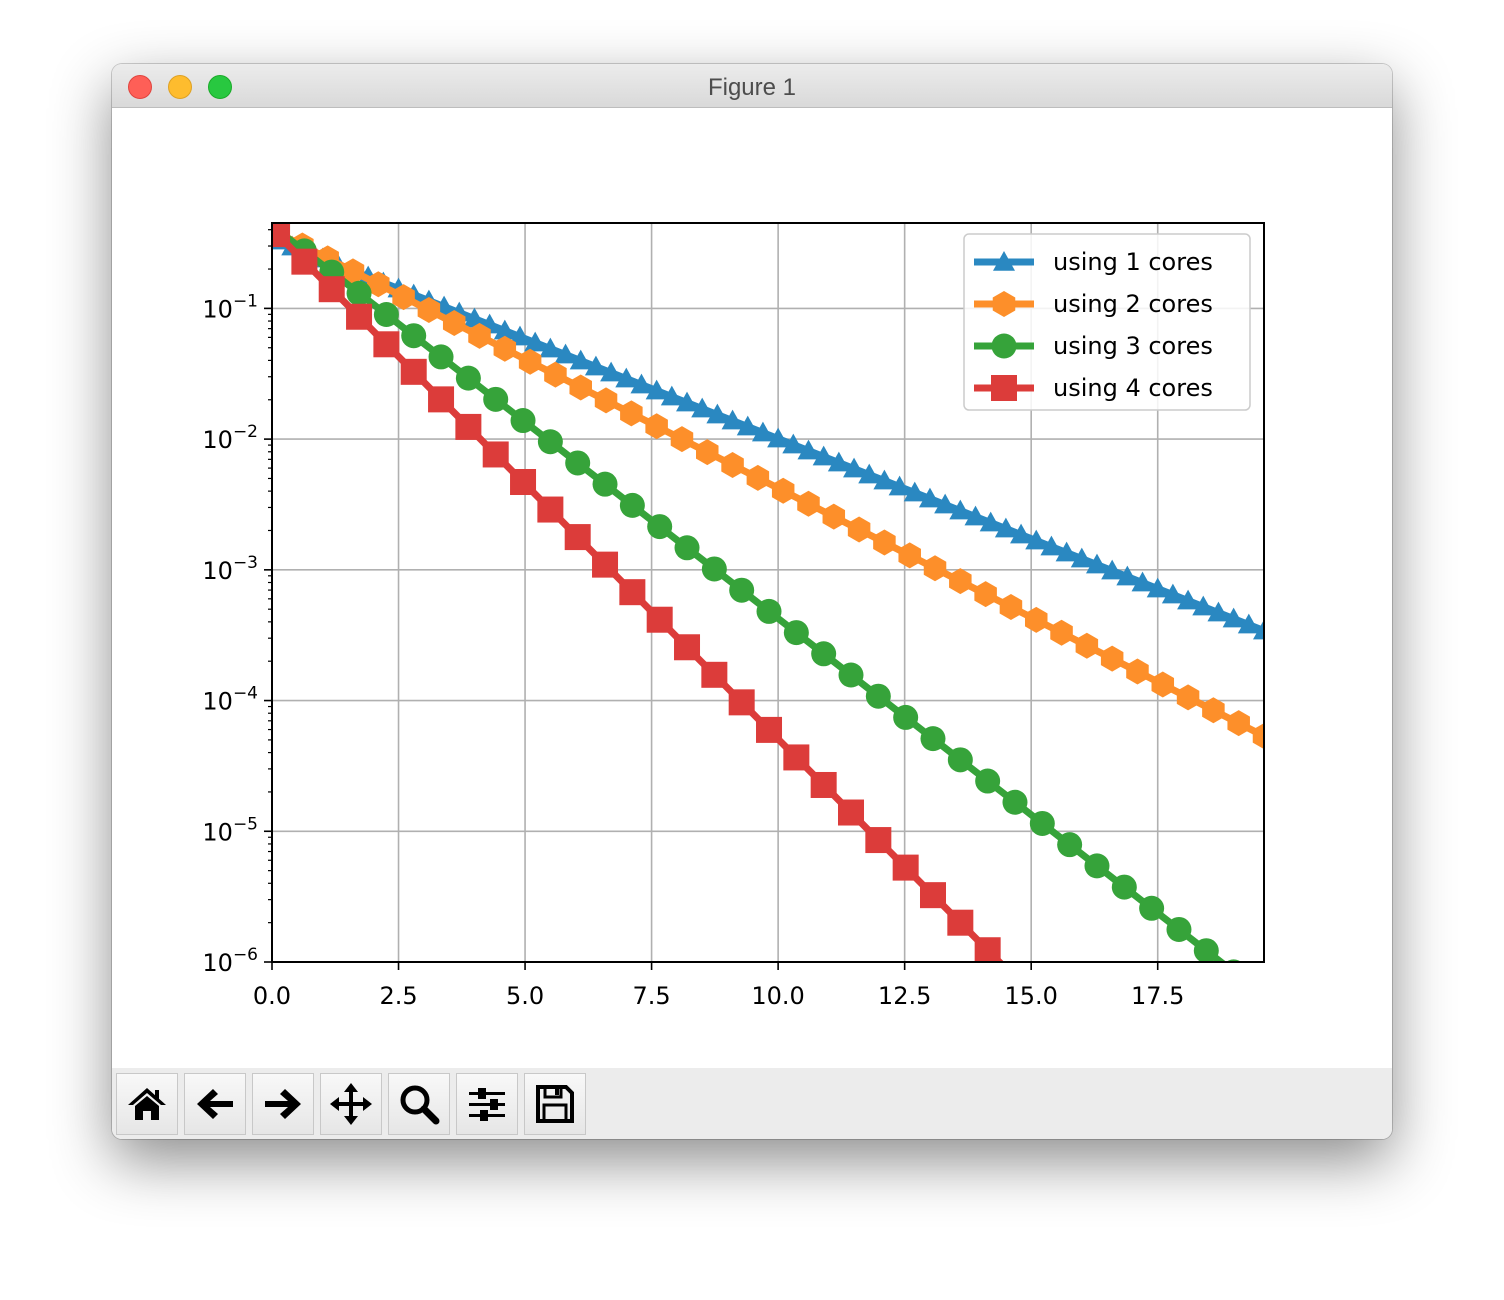  What do you see at coordinates (351, 1104) in the screenshot?
I see `pan-button` at bounding box center [351, 1104].